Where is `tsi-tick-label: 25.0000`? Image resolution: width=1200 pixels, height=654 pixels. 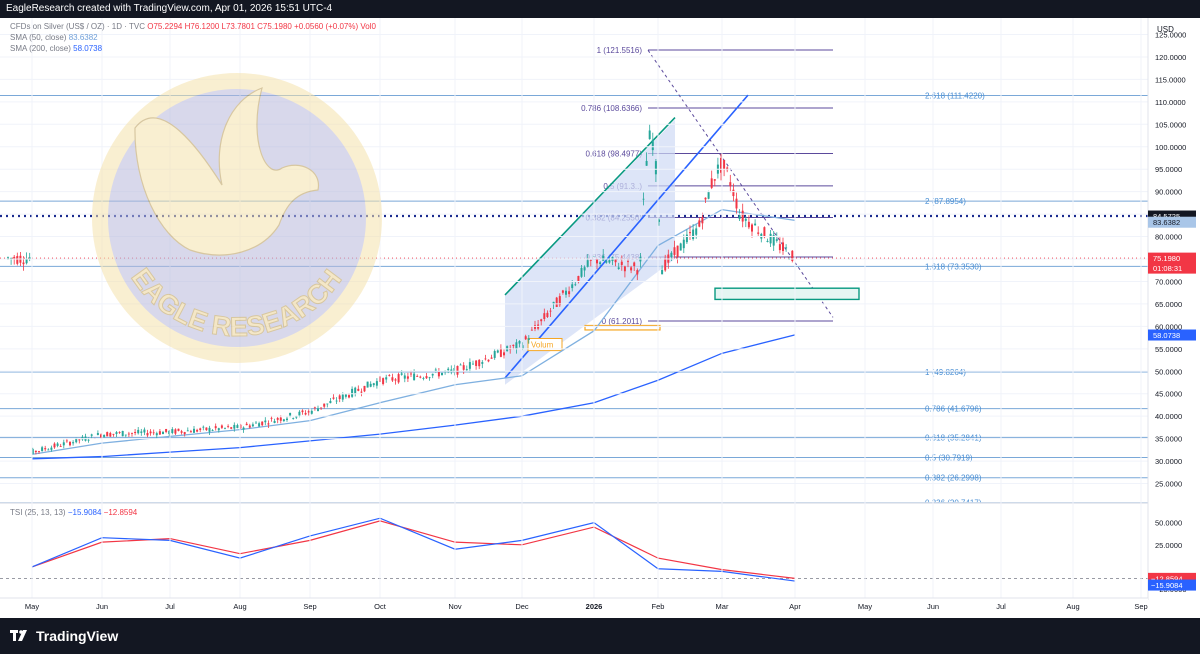 tsi-tick-label: 25.0000 is located at coordinates (1168, 545).